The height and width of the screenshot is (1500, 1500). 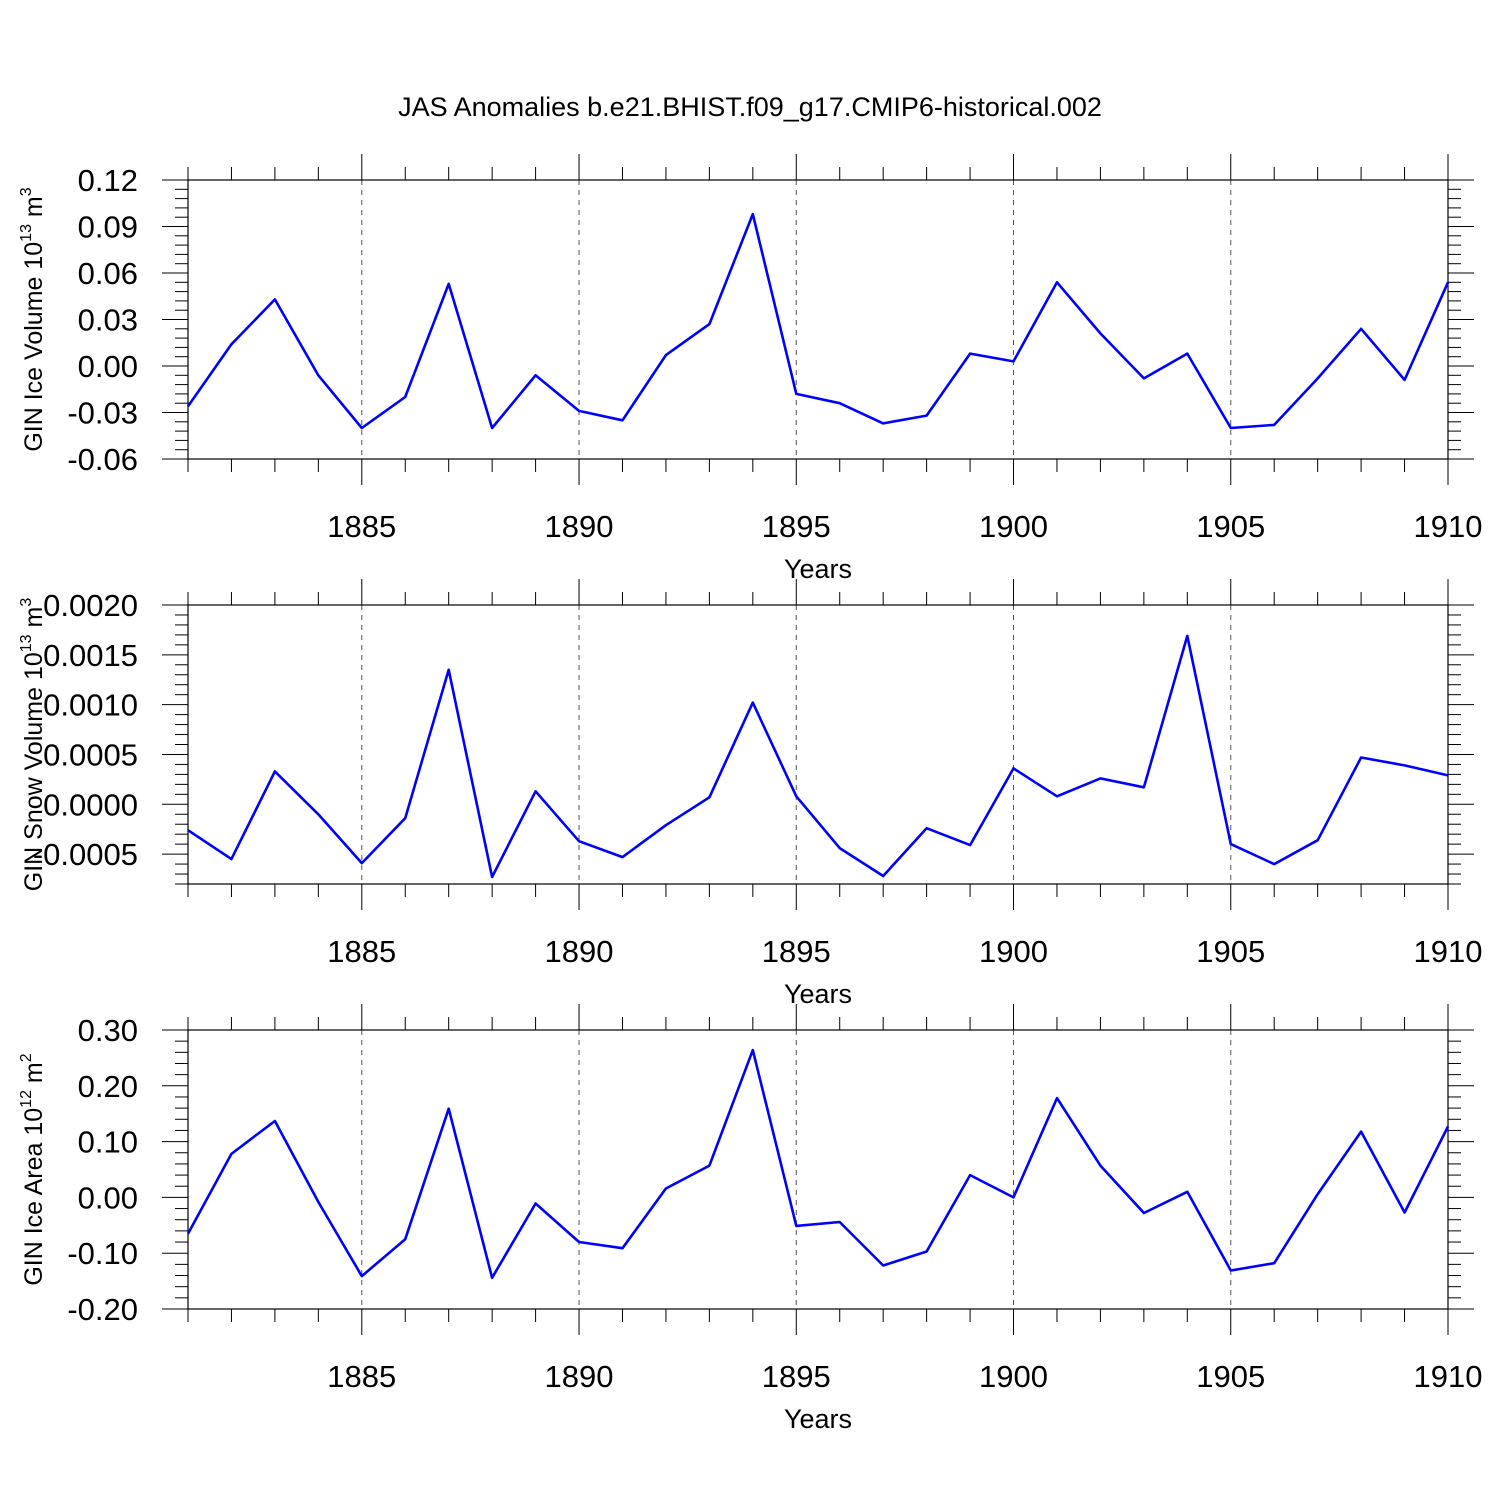 What do you see at coordinates (85, 854) in the screenshot?
I see `y-tick-label: -0.0005` at bounding box center [85, 854].